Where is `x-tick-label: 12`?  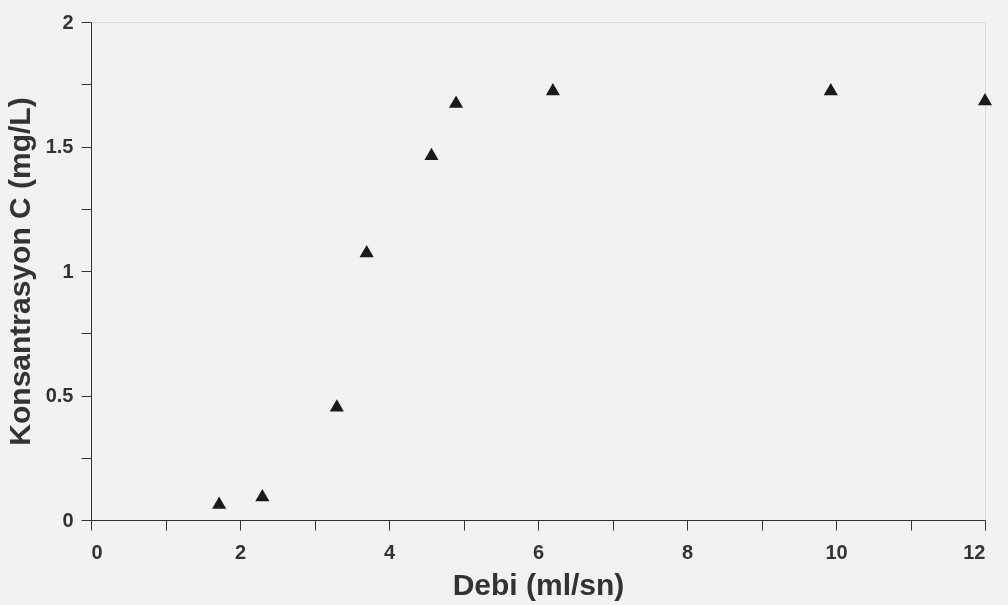
x-tick-label: 12 is located at coordinates (974, 551).